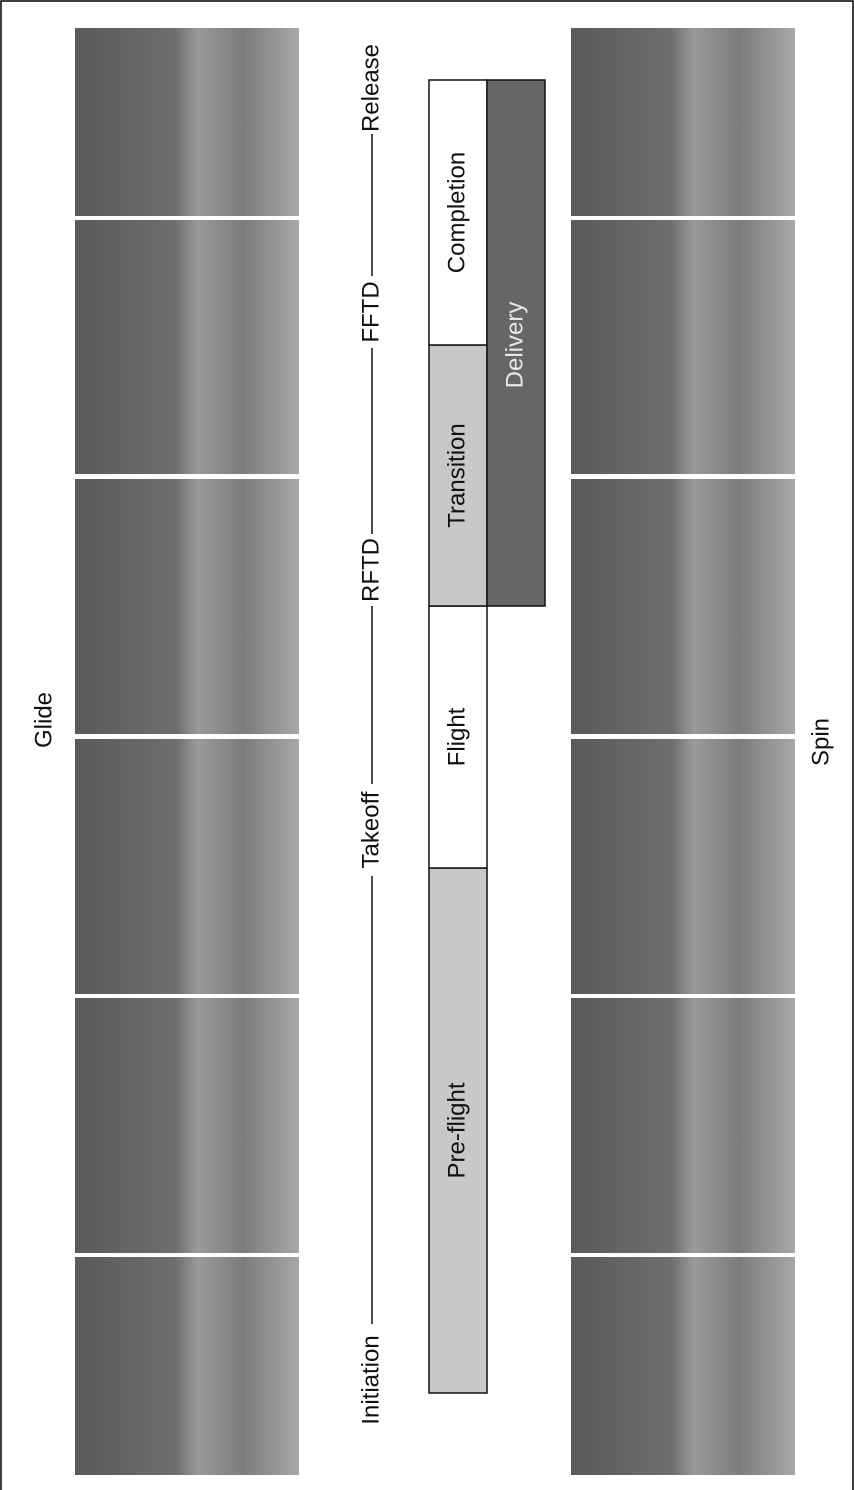 The image size is (854, 1490). I want to click on delivery-bar, so click(516, 343).